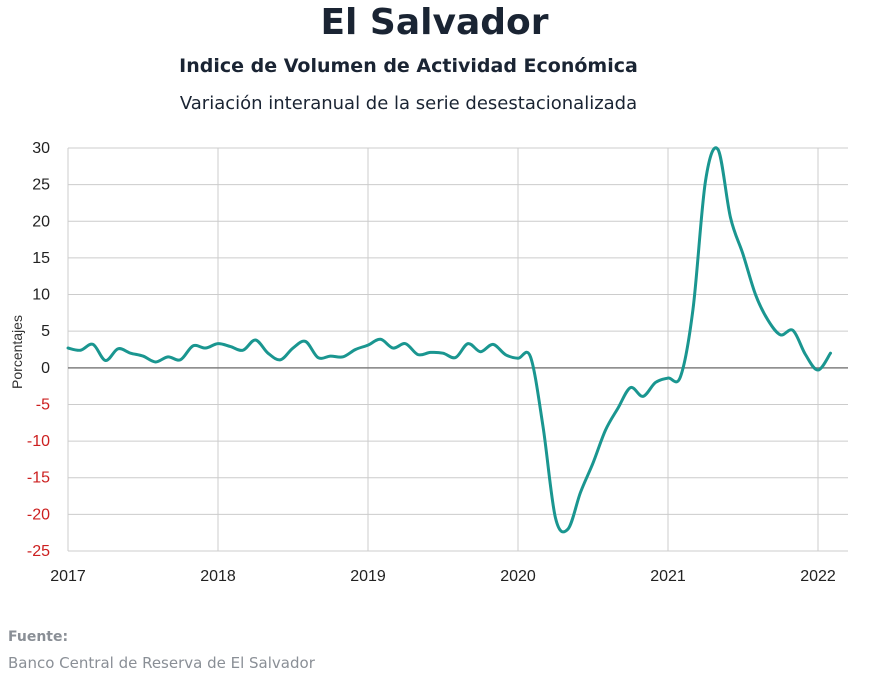 This screenshot has height=681, width=869. I want to click on y-tick-label: -25, so click(38, 551).